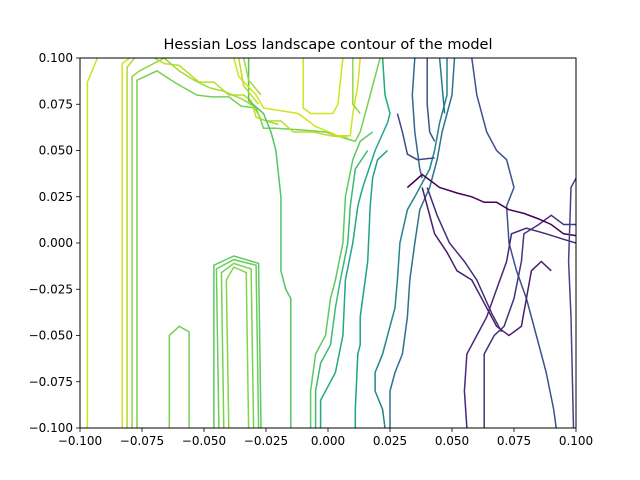 The width and height of the screenshot is (640, 480). Describe the element at coordinates (576, 441) in the screenshot. I see `x-tick-label: 0.100` at that location.